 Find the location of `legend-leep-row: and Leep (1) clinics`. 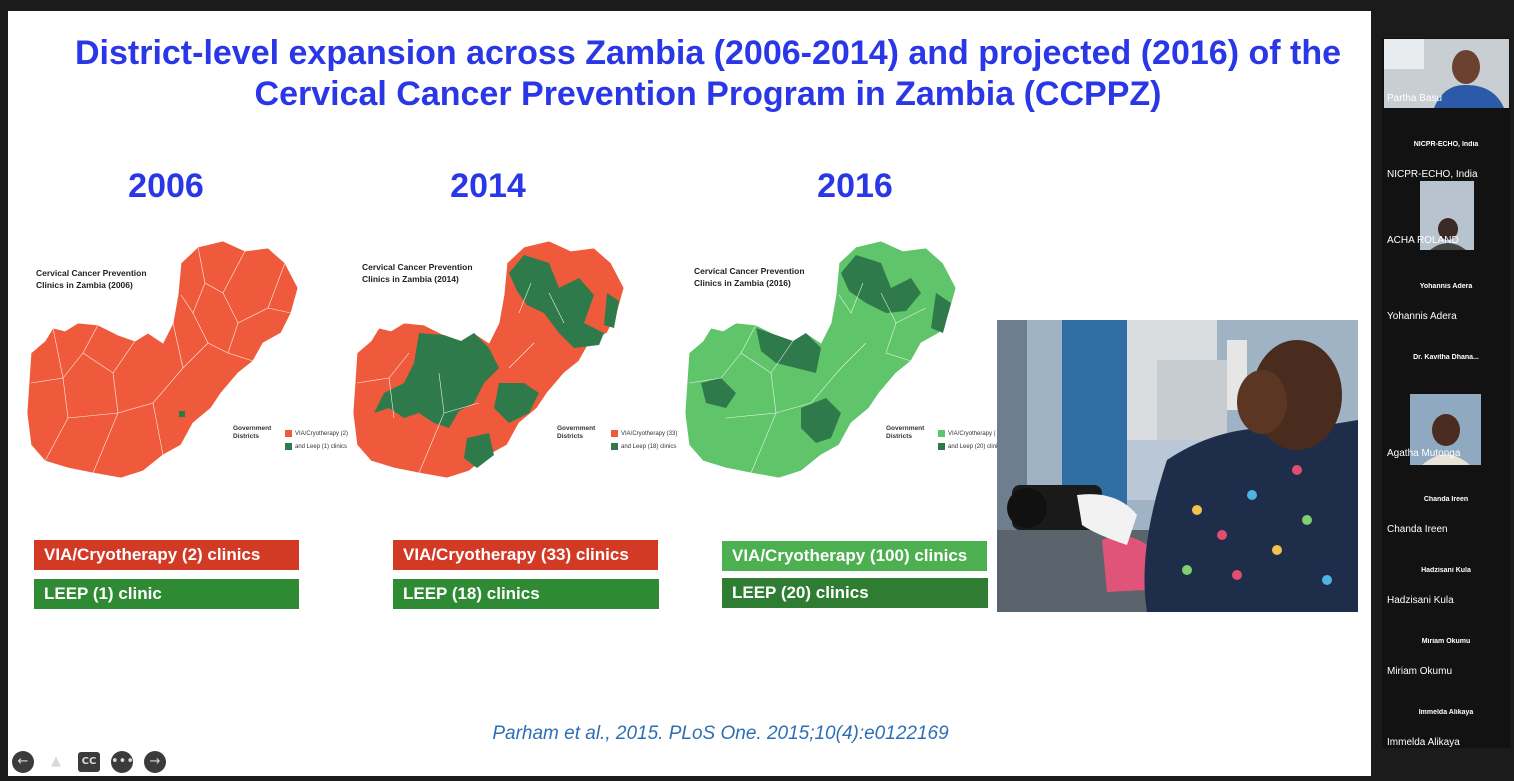

legend-leep-row: and Leep (1) clinics is located at coordinates (316, 446).